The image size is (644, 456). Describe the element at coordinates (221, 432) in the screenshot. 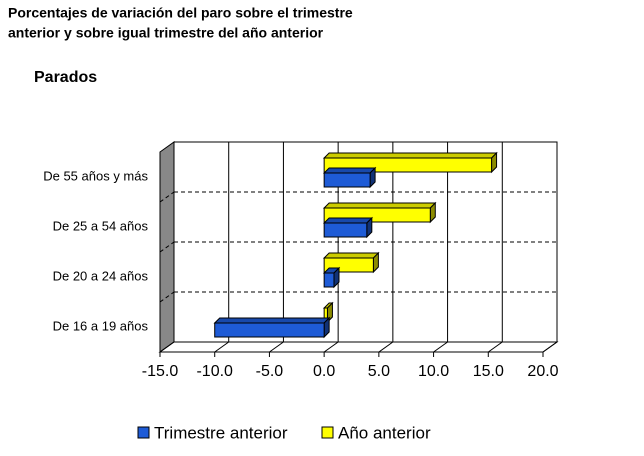

I see `legend-label: Trimestre anterior` at that location.